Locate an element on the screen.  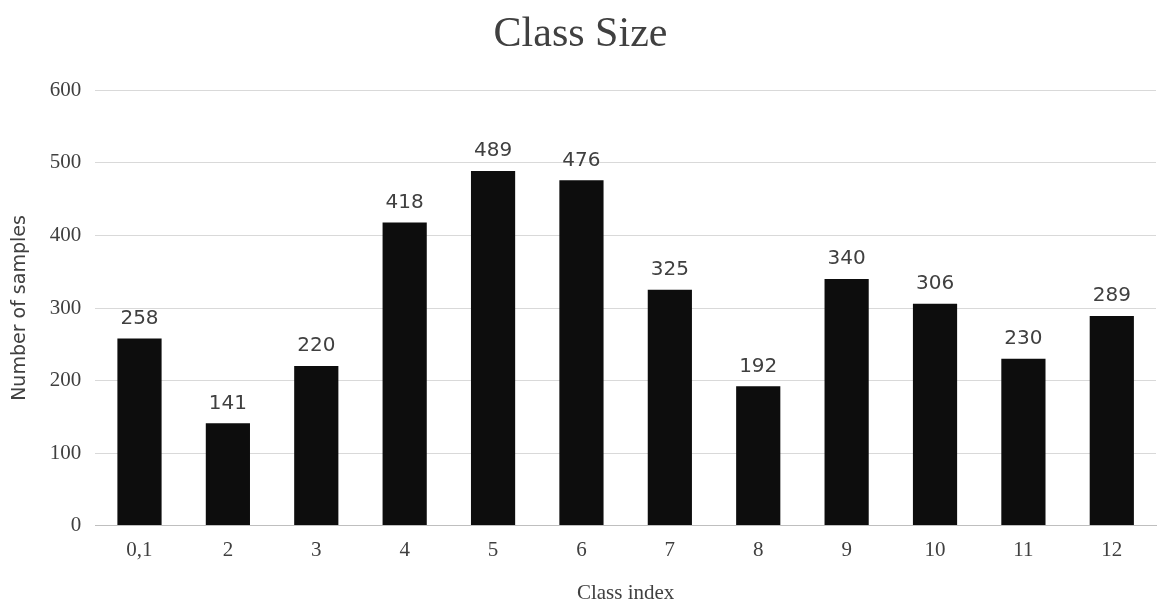
data-label: 476 is located at coordinates (581, 158).